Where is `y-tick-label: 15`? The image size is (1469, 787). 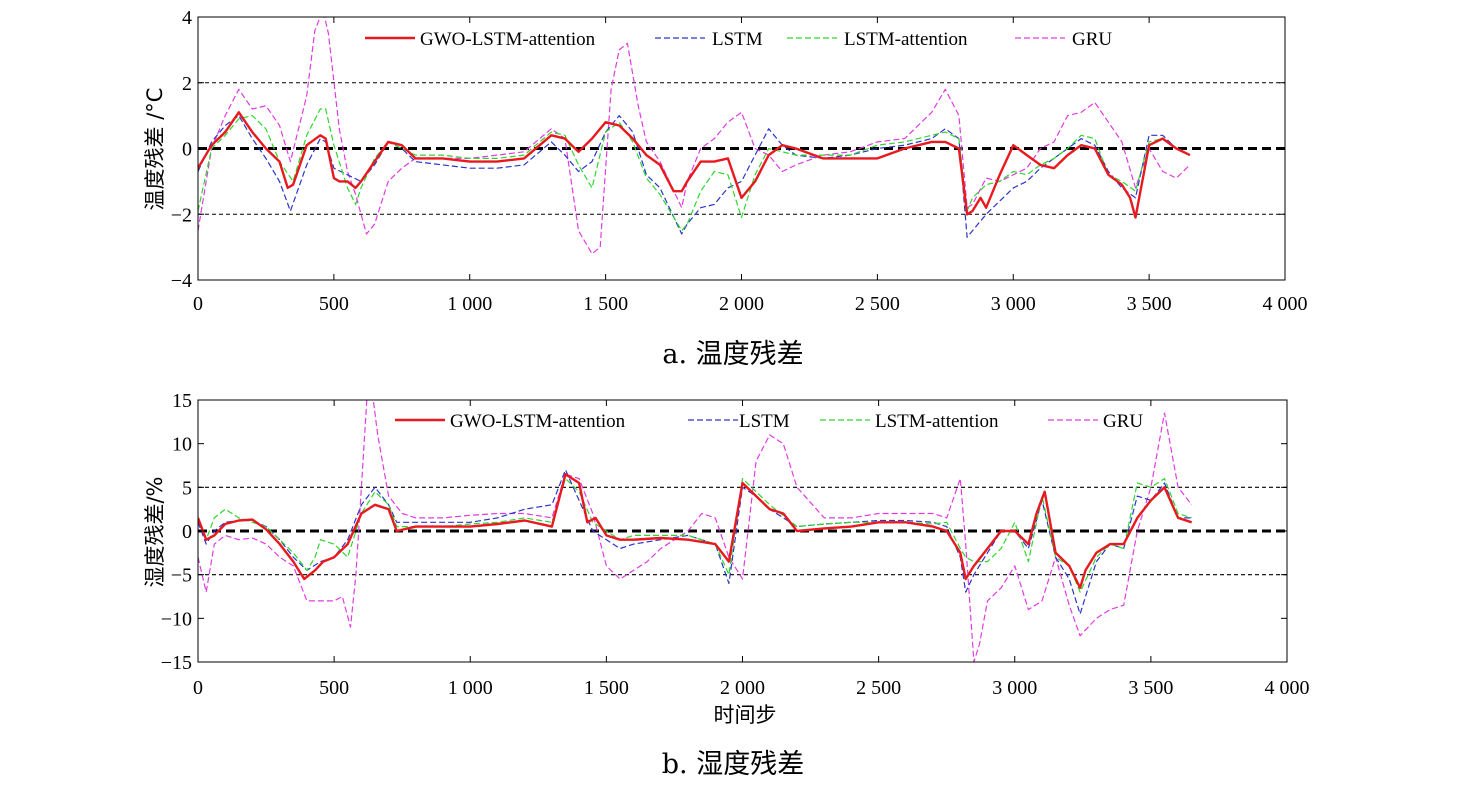 y-tick-label: 15 is located at coordinates (182, 401).